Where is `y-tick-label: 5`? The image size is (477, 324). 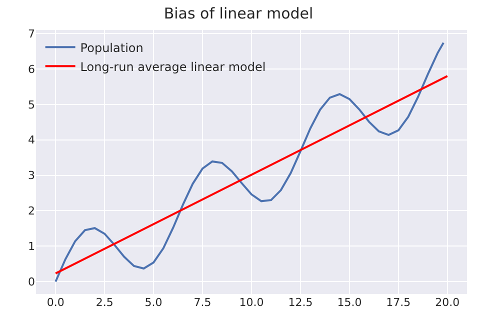 y-tick-label: 5 is located at coordinates (31, 105).